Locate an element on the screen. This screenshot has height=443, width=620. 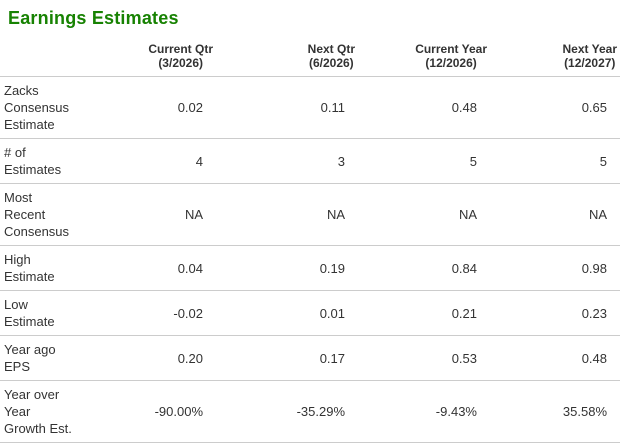
row-label: Most Recent Consensus is located at coordinates (37, 214).